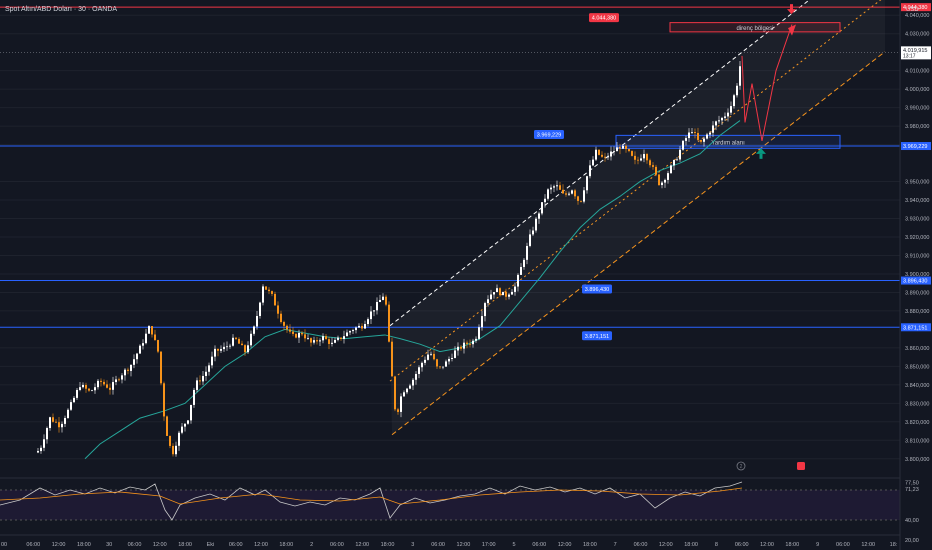 The height and width of the screenshot is (550, 932). Describe the element at coordinates (728, 143) in the screenshot. I see `support-zone-label: Yardım alanı` at that location.